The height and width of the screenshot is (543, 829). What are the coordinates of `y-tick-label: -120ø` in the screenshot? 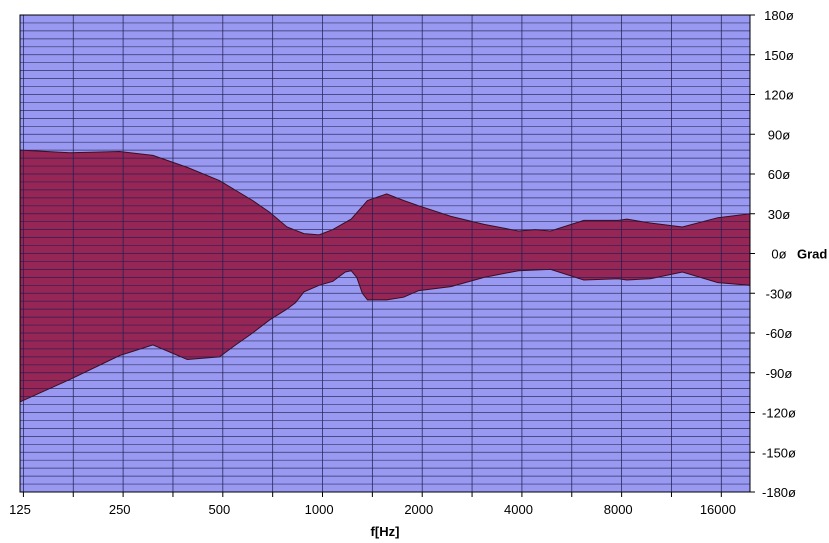 It's located at (779, 413).